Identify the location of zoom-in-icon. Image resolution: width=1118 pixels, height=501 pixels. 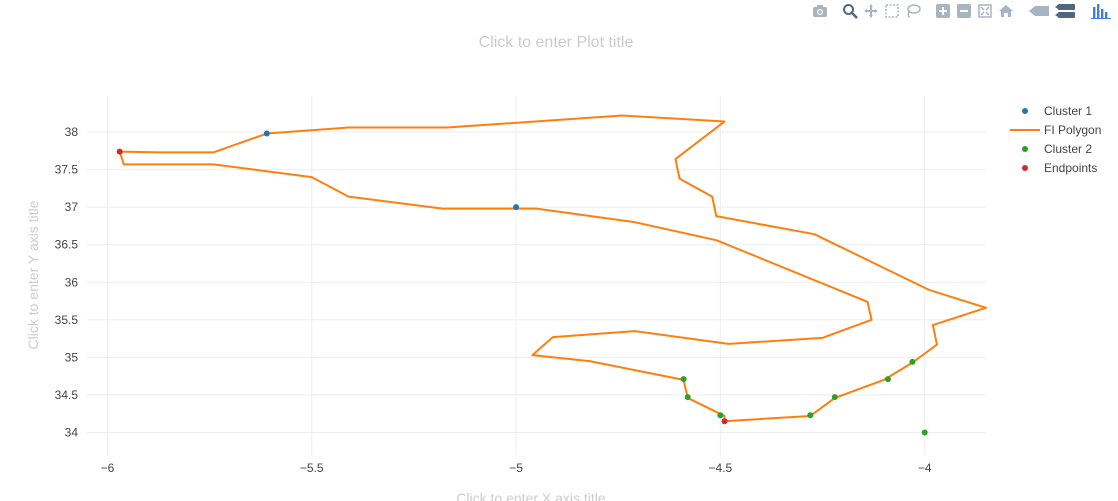
(943, 11).